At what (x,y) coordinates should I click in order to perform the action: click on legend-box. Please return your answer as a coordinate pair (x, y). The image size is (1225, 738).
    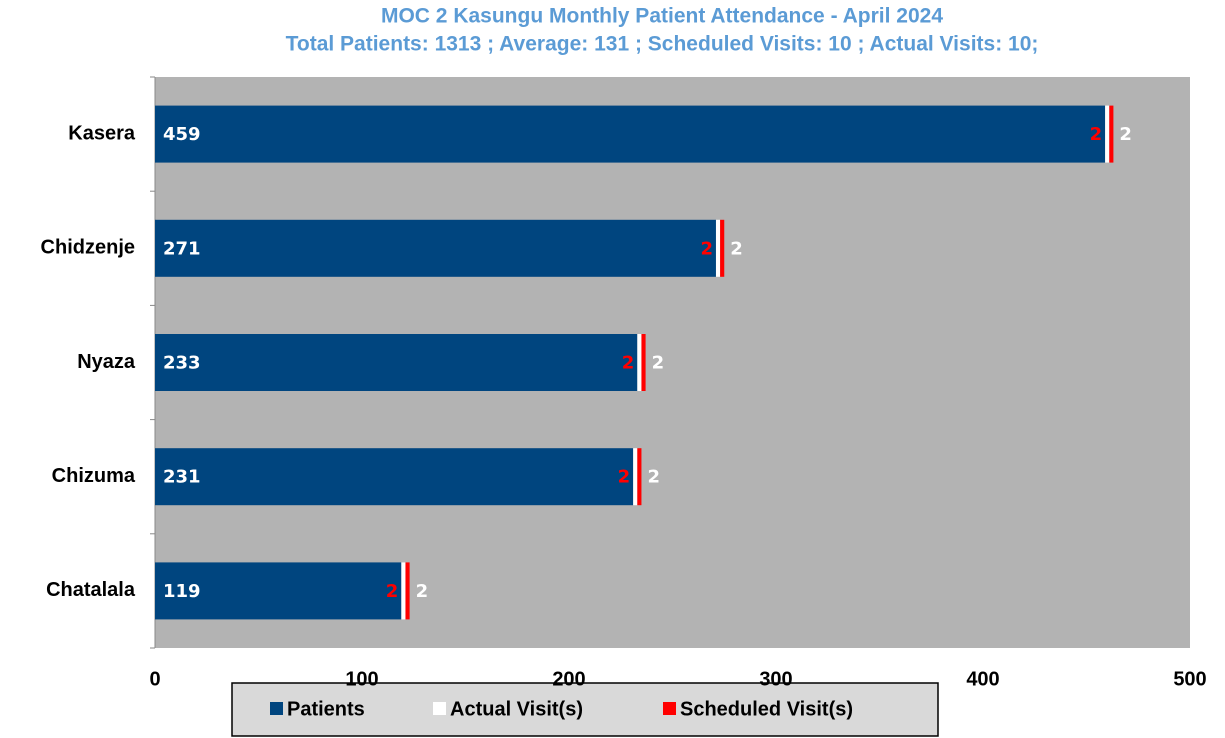
    Looking at the image, I should click on (585, 709).